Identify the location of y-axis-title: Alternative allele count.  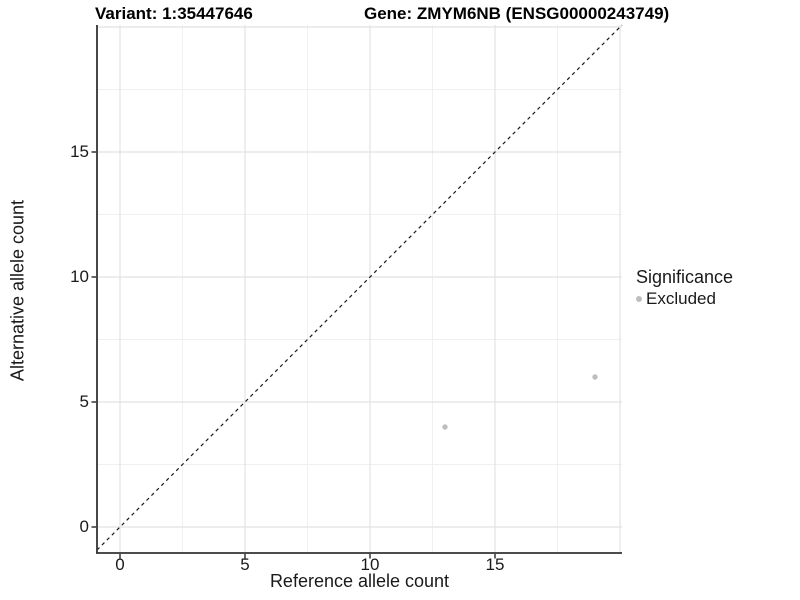
(17, 290).